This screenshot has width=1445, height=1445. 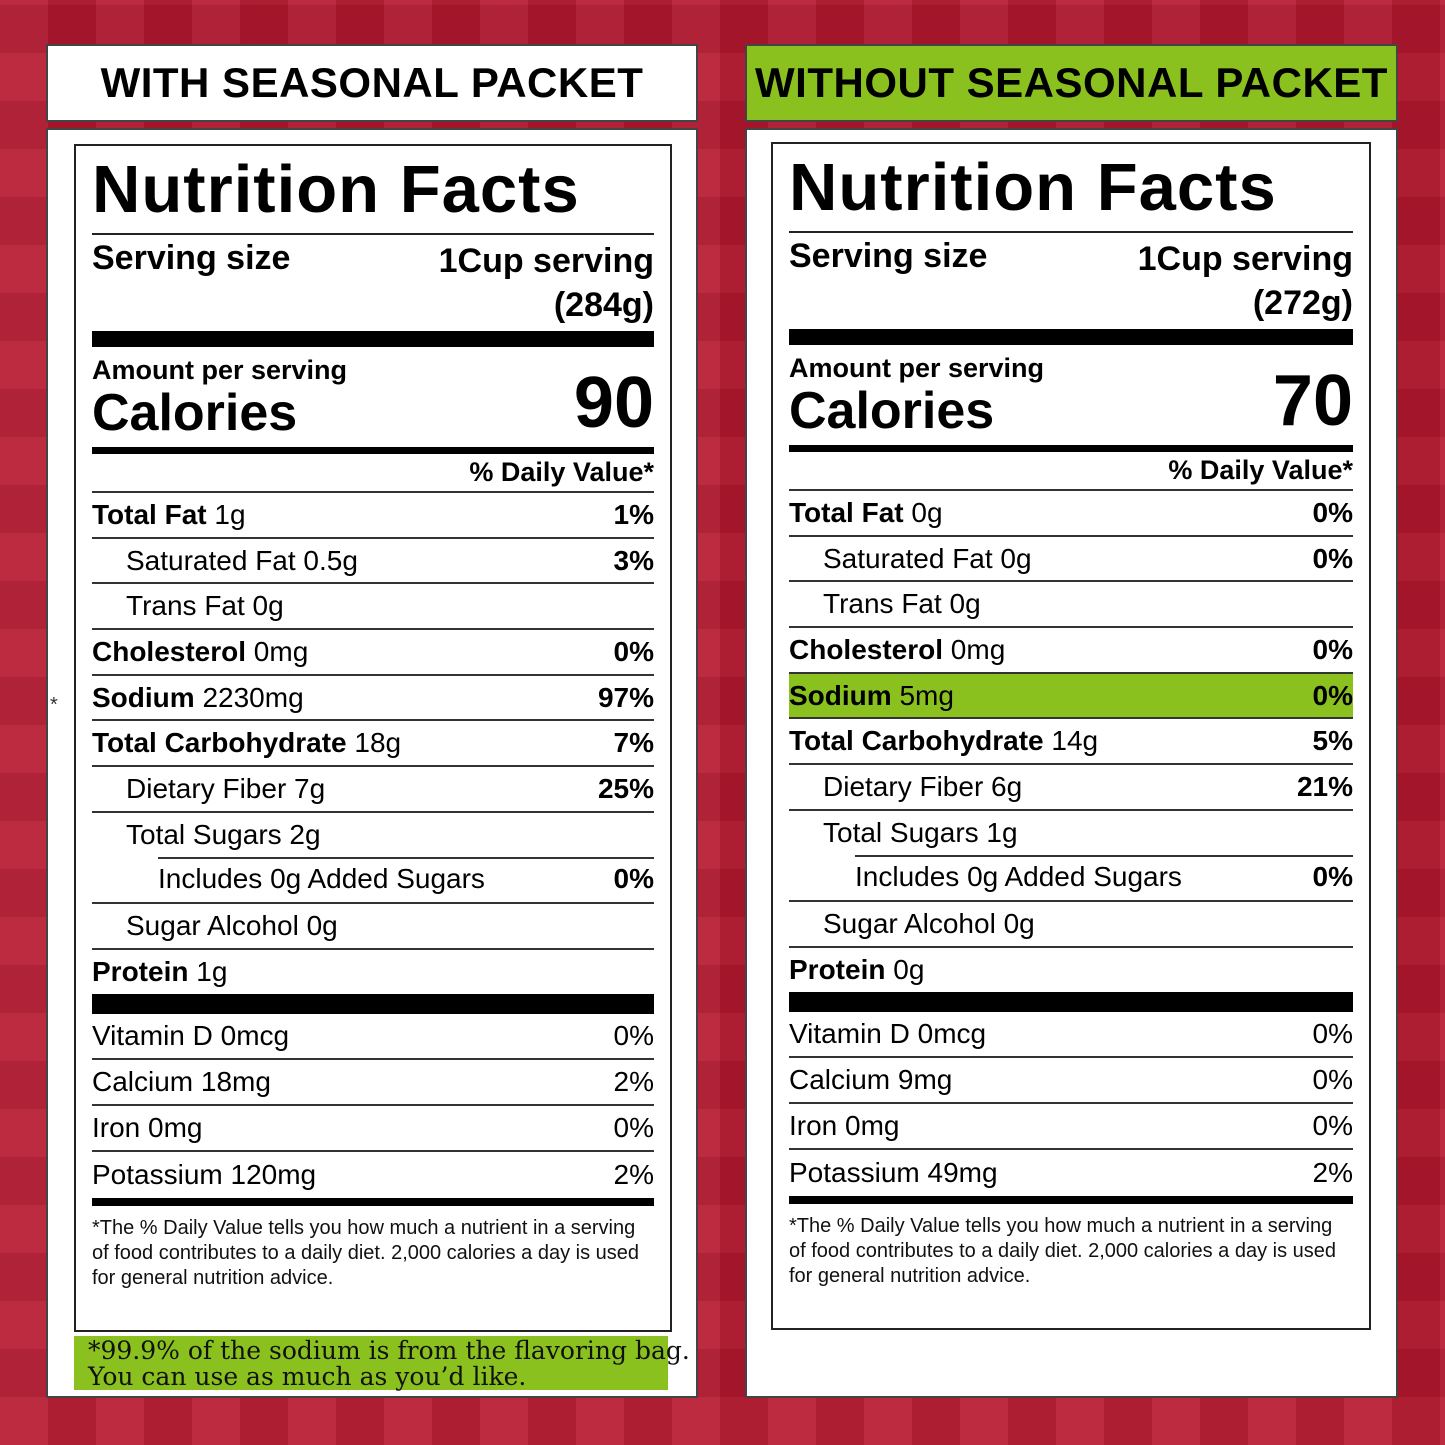 I want to click on nutrient-amount: 1g, so click(x=226, y=514).